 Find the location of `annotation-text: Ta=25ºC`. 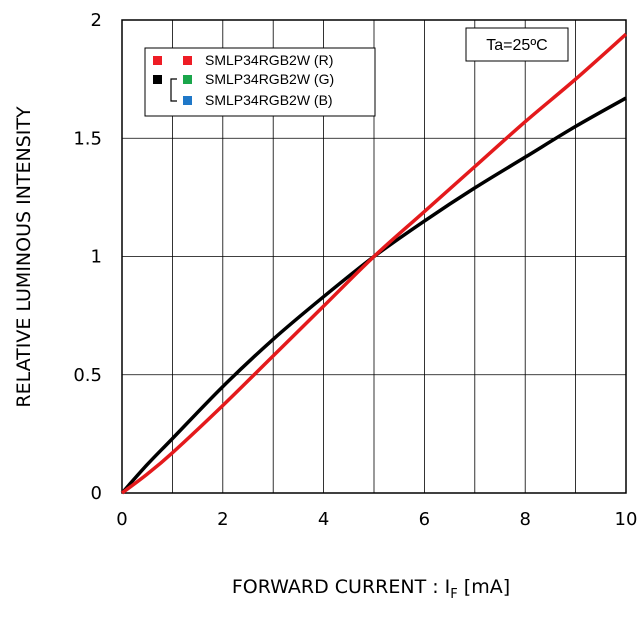

annotation-text: Ta=25ºC is located at coordinates (516, 45).